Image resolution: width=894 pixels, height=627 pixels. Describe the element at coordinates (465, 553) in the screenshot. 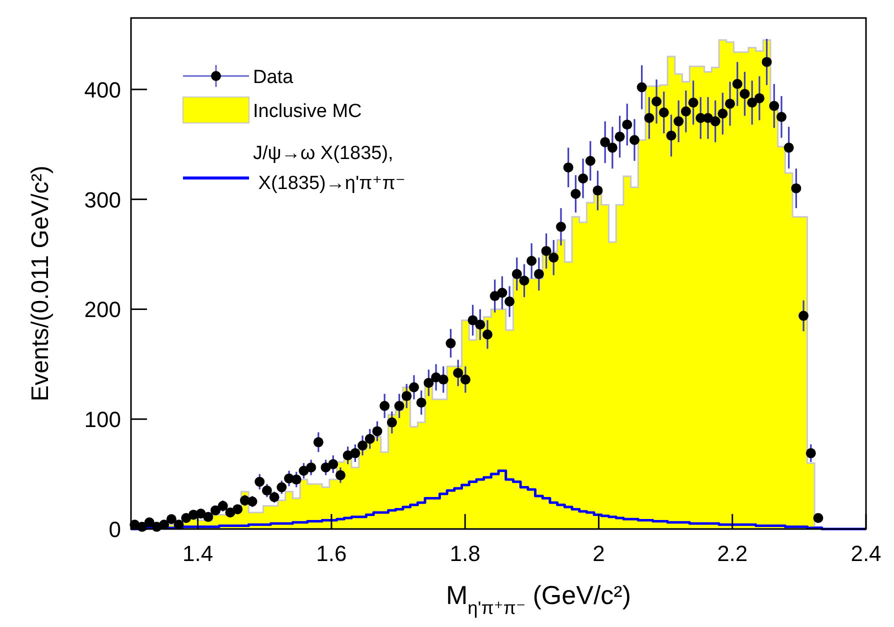

I see `x-tick-label: 1.8` at that location.